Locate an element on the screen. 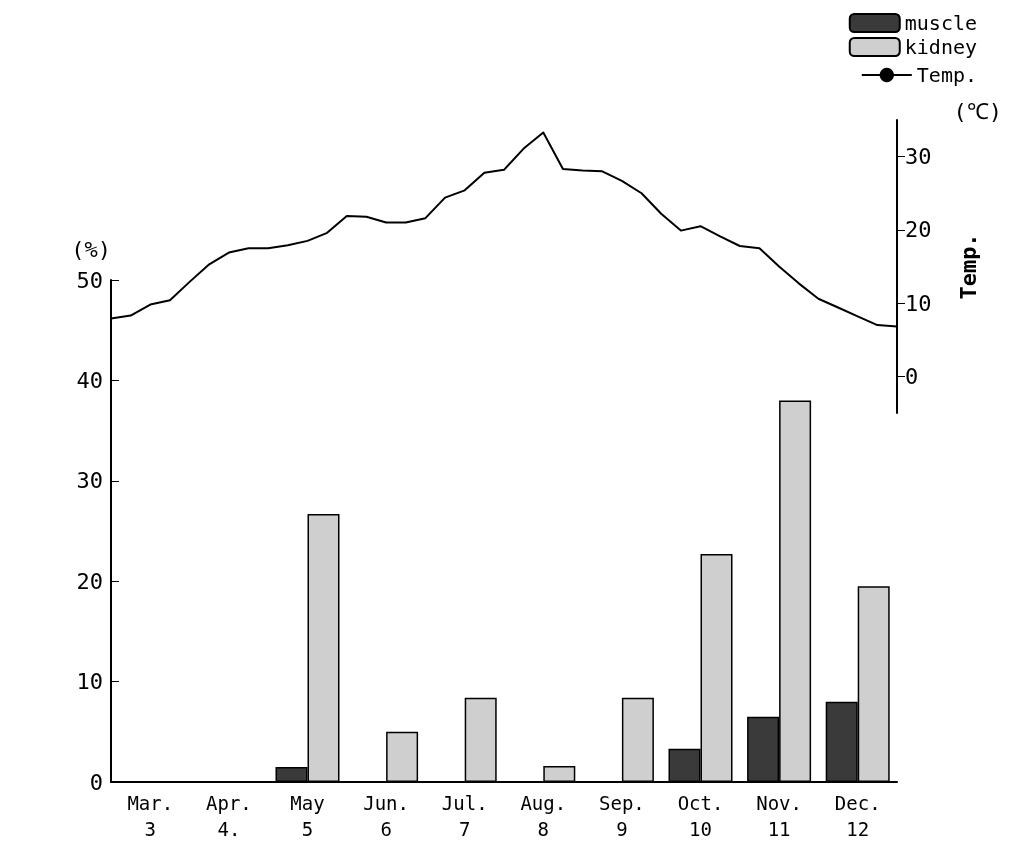  x-tick-label: Jul. 7 is located at coordinates (464, 816).